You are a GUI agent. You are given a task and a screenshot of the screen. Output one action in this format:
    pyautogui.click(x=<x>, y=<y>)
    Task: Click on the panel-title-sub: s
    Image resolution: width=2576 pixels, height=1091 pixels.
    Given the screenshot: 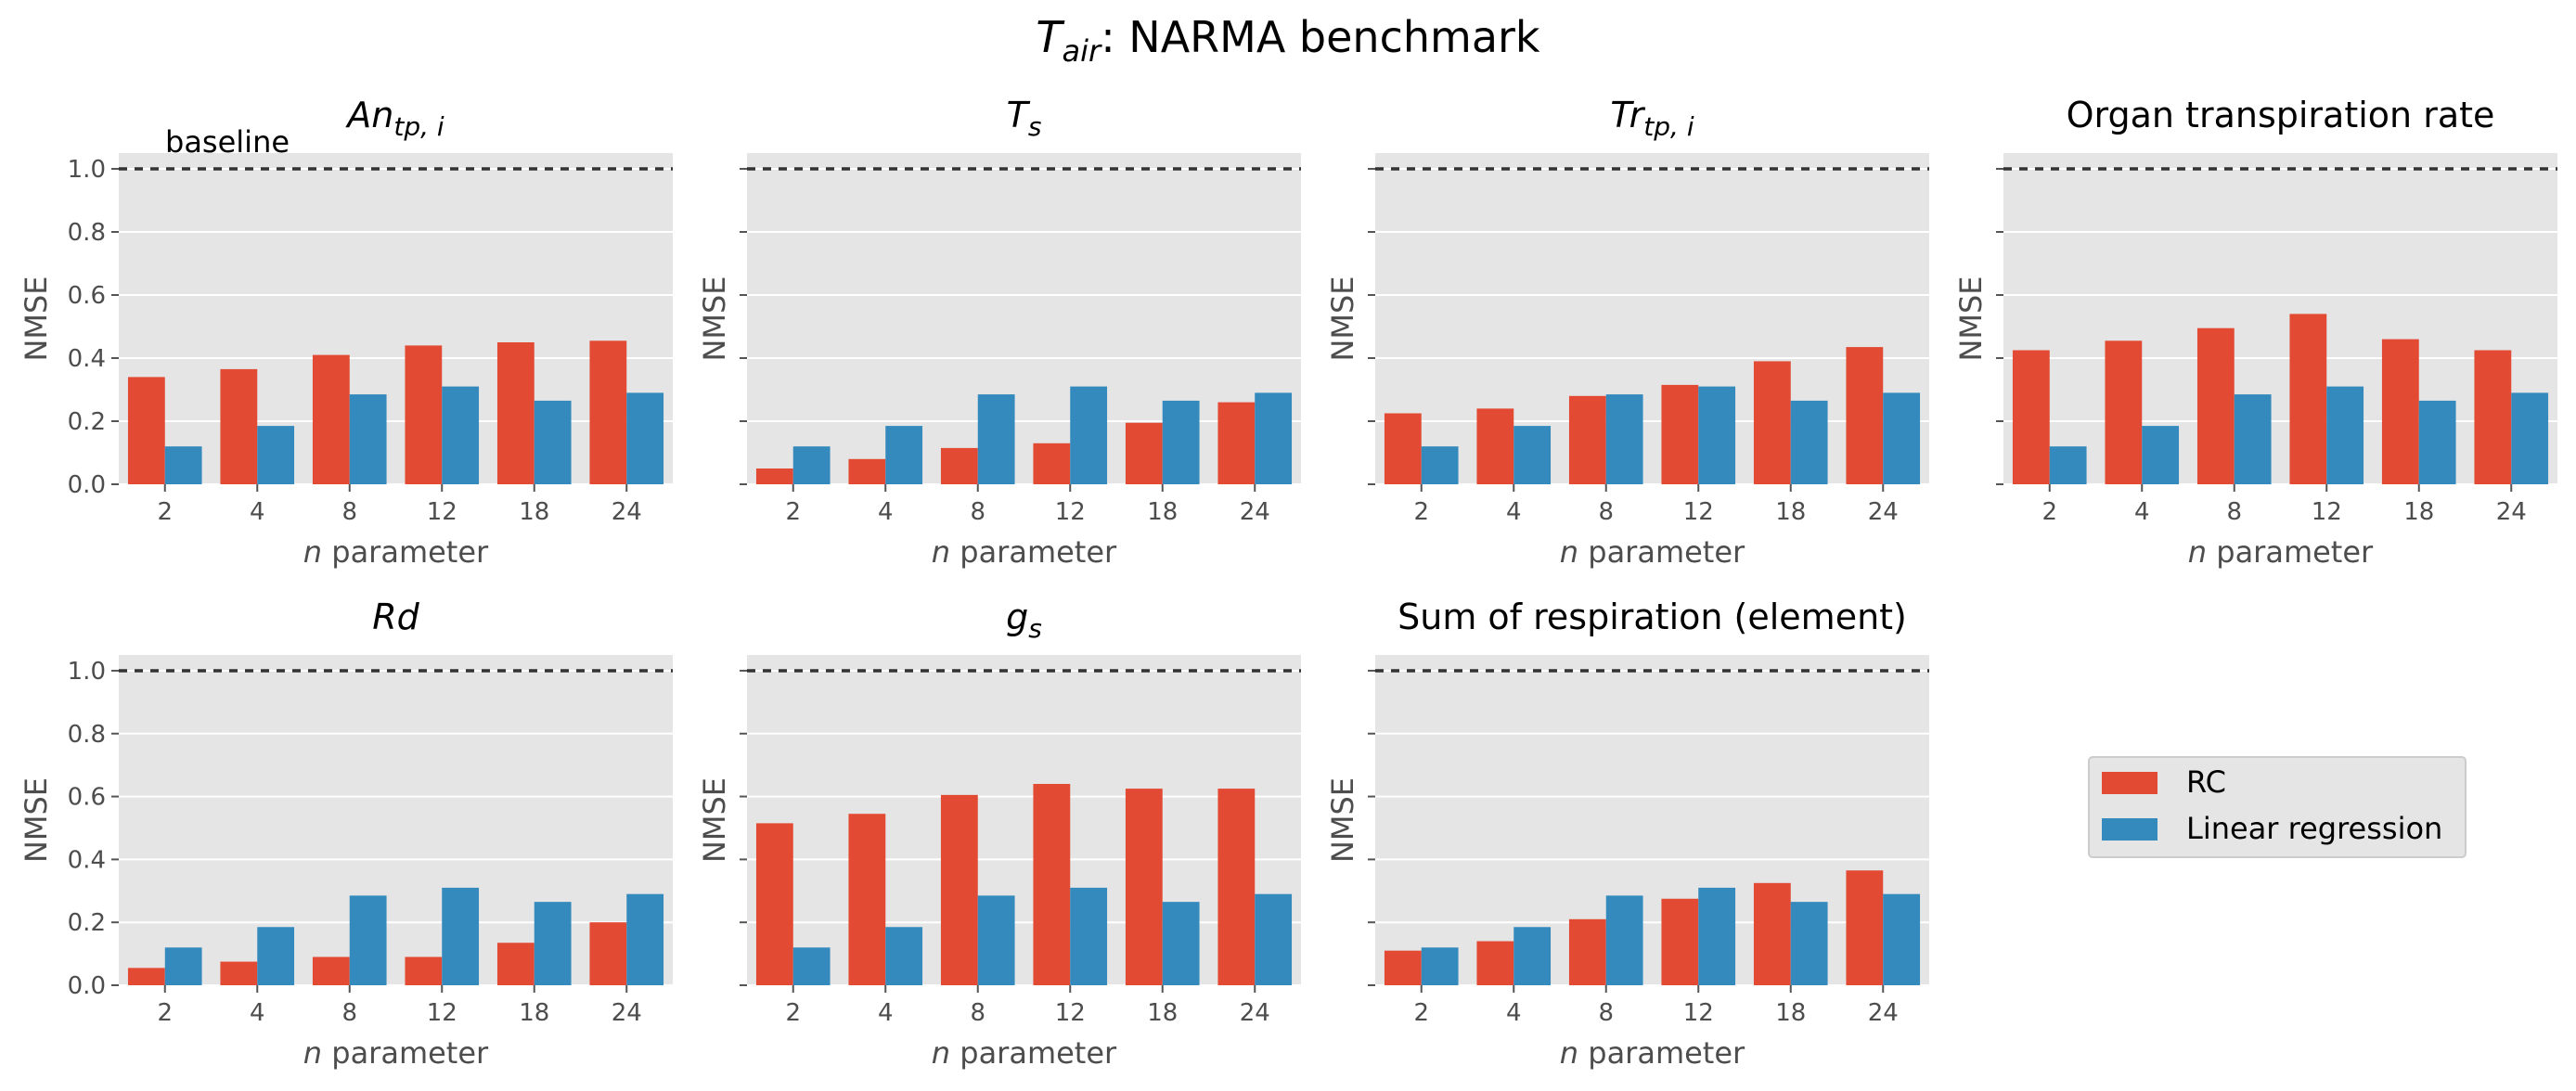 What is the action you would take?
    pyautogui.click(x=1035, y=126)
    